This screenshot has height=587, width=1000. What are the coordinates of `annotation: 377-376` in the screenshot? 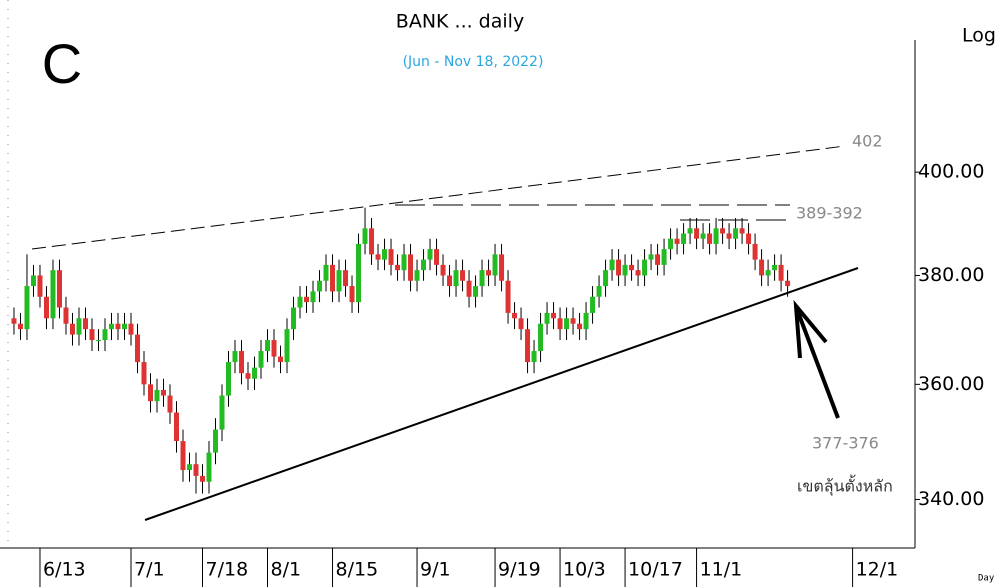 It's located at (845, 443).